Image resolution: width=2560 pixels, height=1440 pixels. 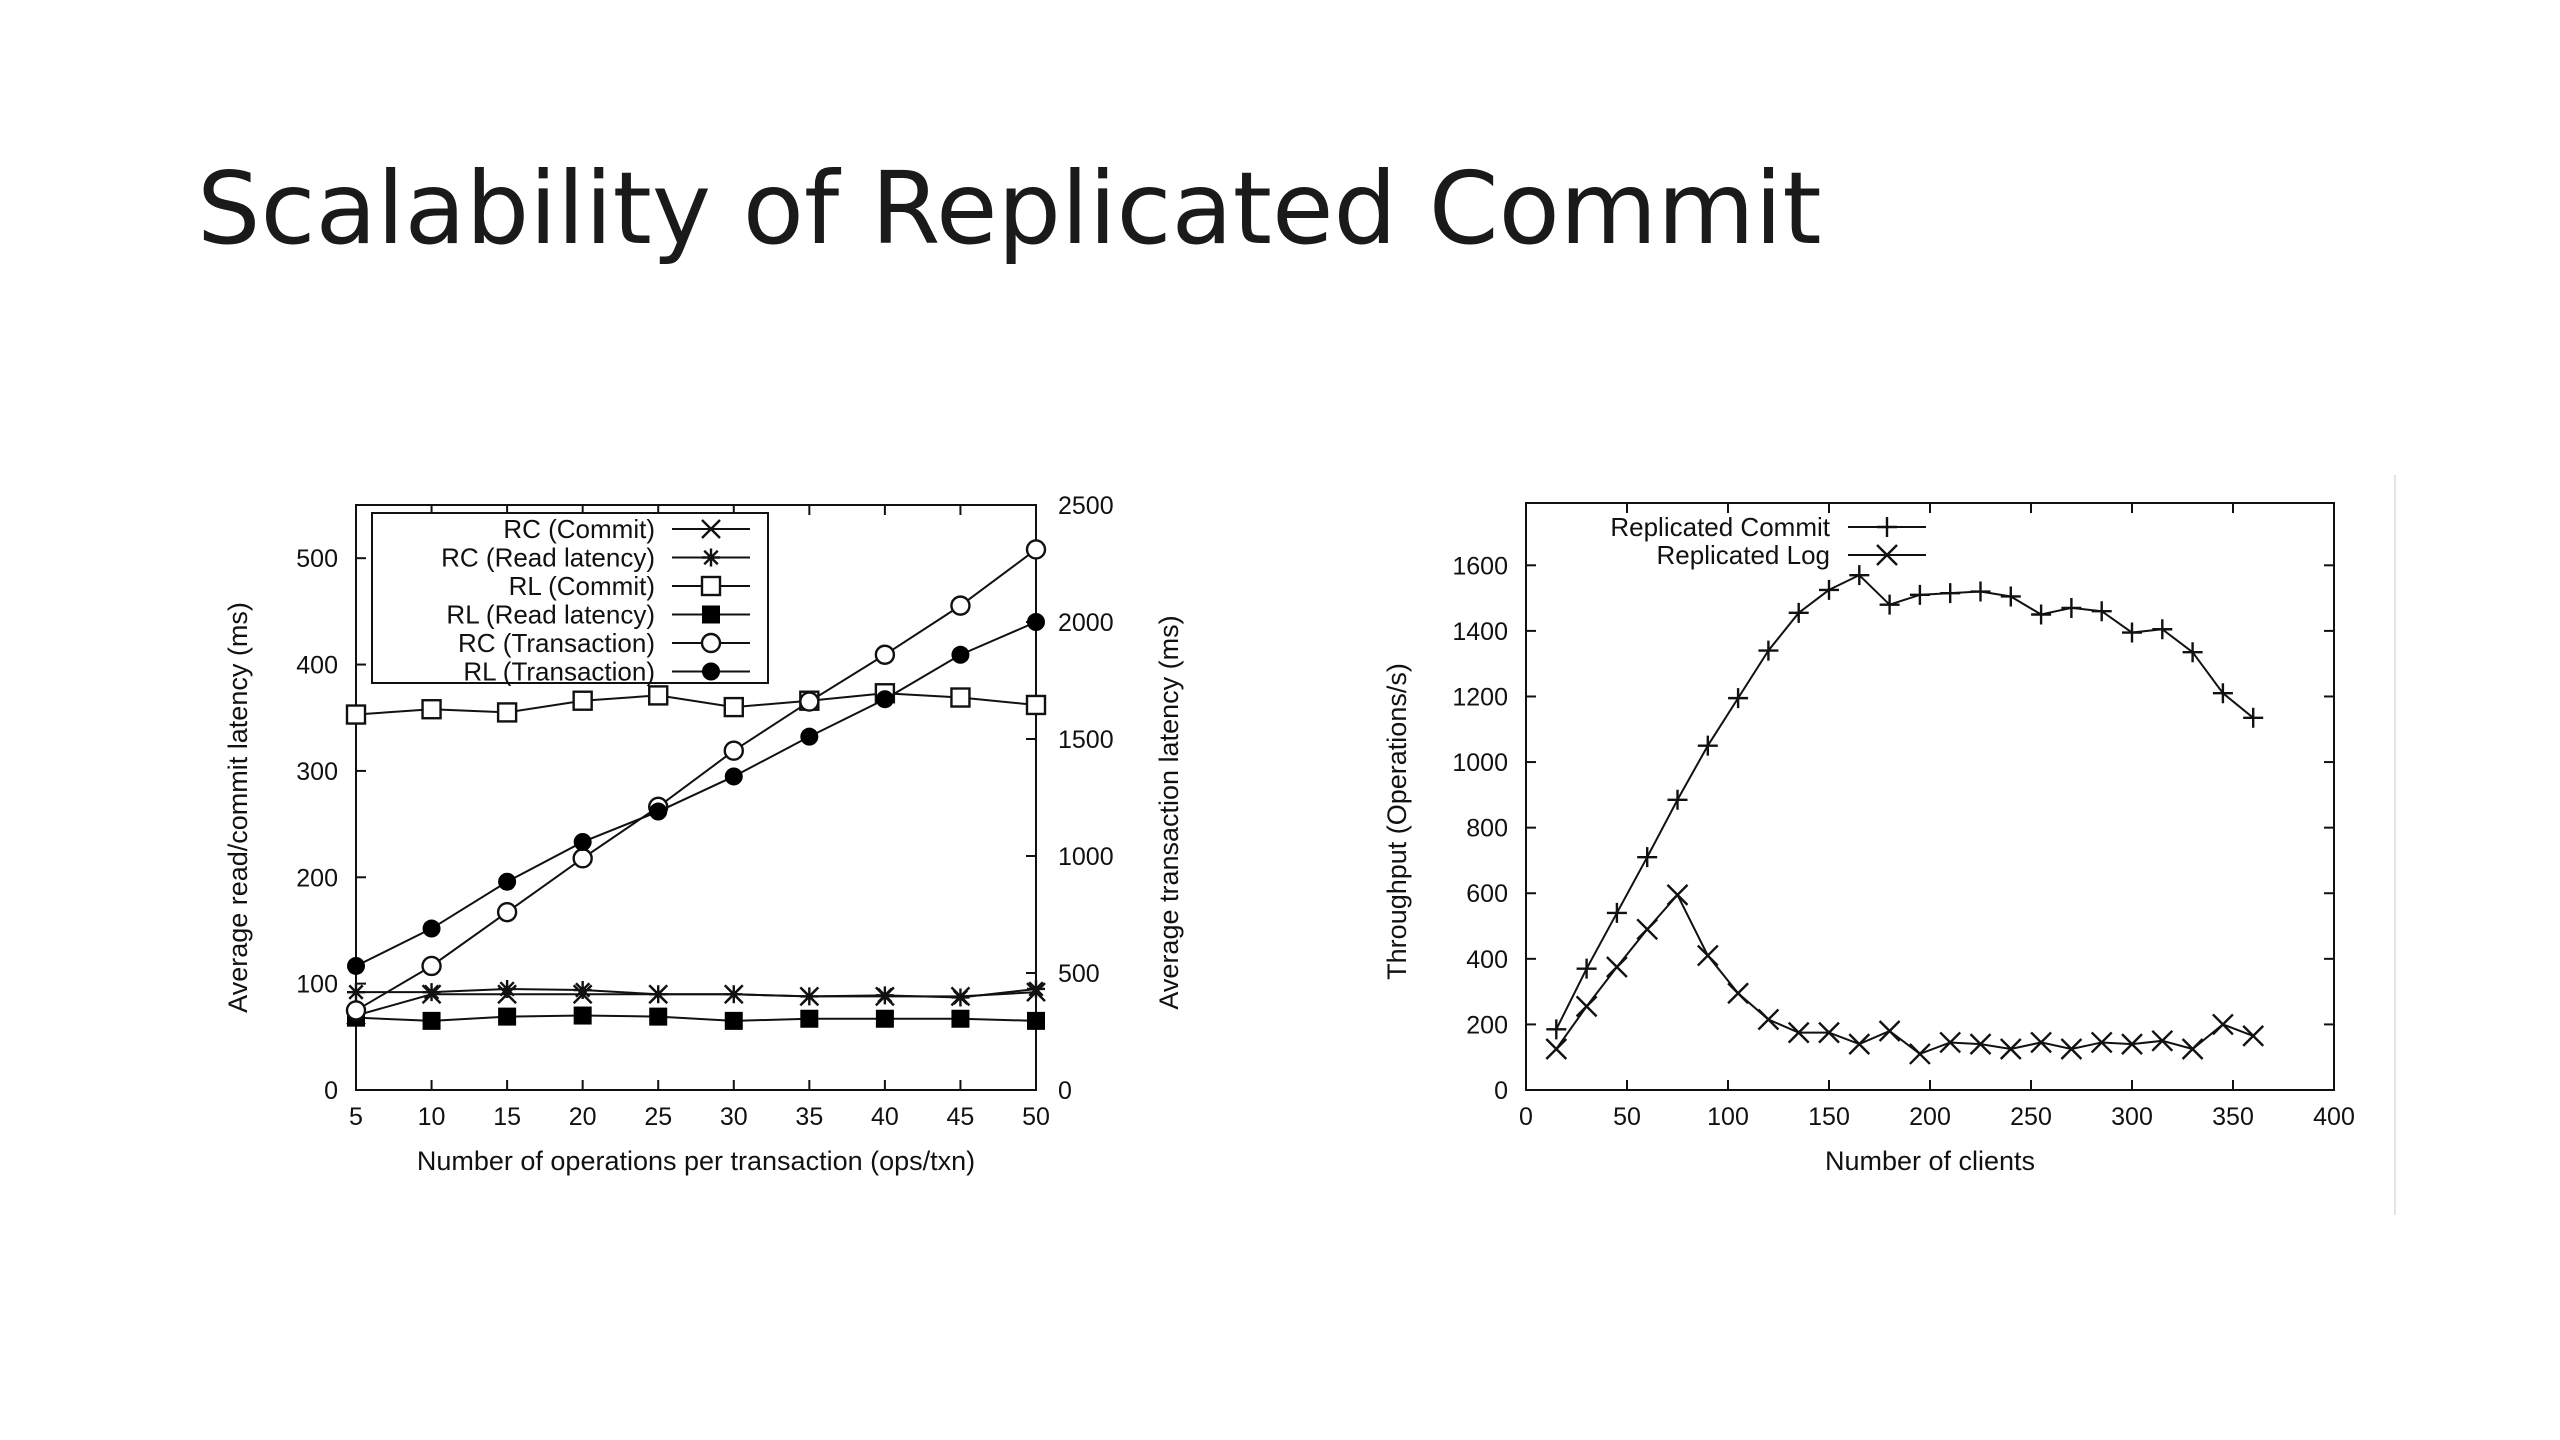 What do you see at coordinates (711, 614) in the screenshot?
I see `legend-marker-rl-read-latency` at bounding box center [711, 614].